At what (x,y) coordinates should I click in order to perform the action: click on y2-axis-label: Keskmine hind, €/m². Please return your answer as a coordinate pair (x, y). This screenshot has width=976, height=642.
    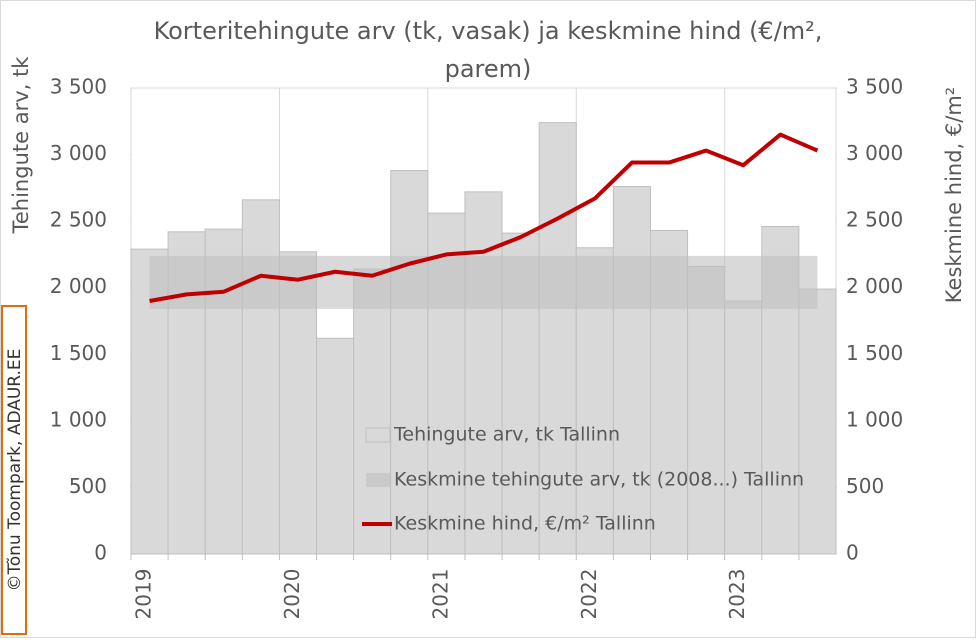
    Looking at the image, I should click on (954, 195).